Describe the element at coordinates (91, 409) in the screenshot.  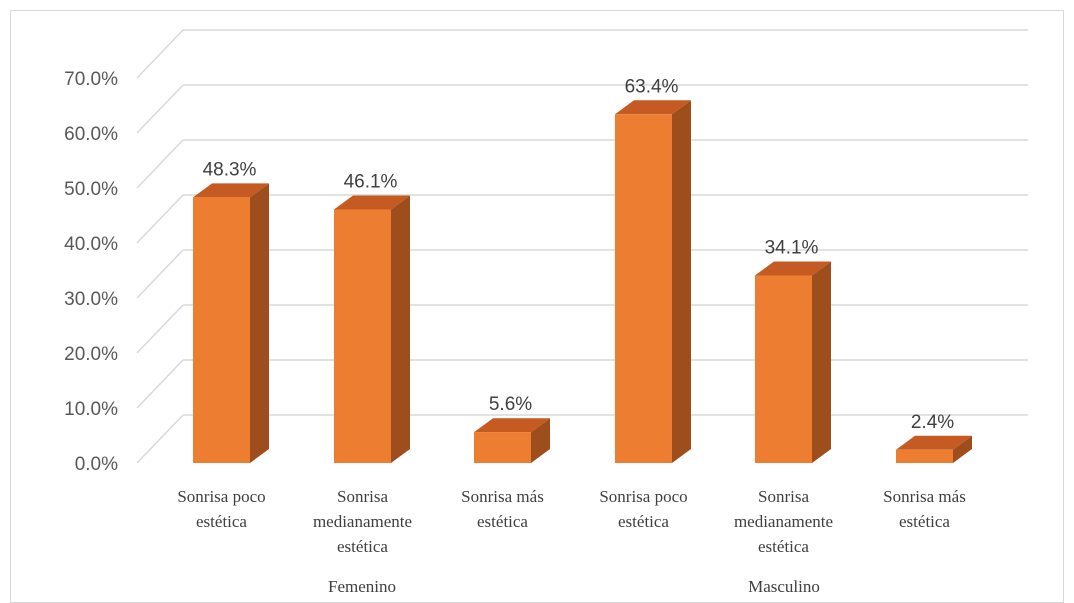
I see `y-tick-label: 10.0%` at that location.